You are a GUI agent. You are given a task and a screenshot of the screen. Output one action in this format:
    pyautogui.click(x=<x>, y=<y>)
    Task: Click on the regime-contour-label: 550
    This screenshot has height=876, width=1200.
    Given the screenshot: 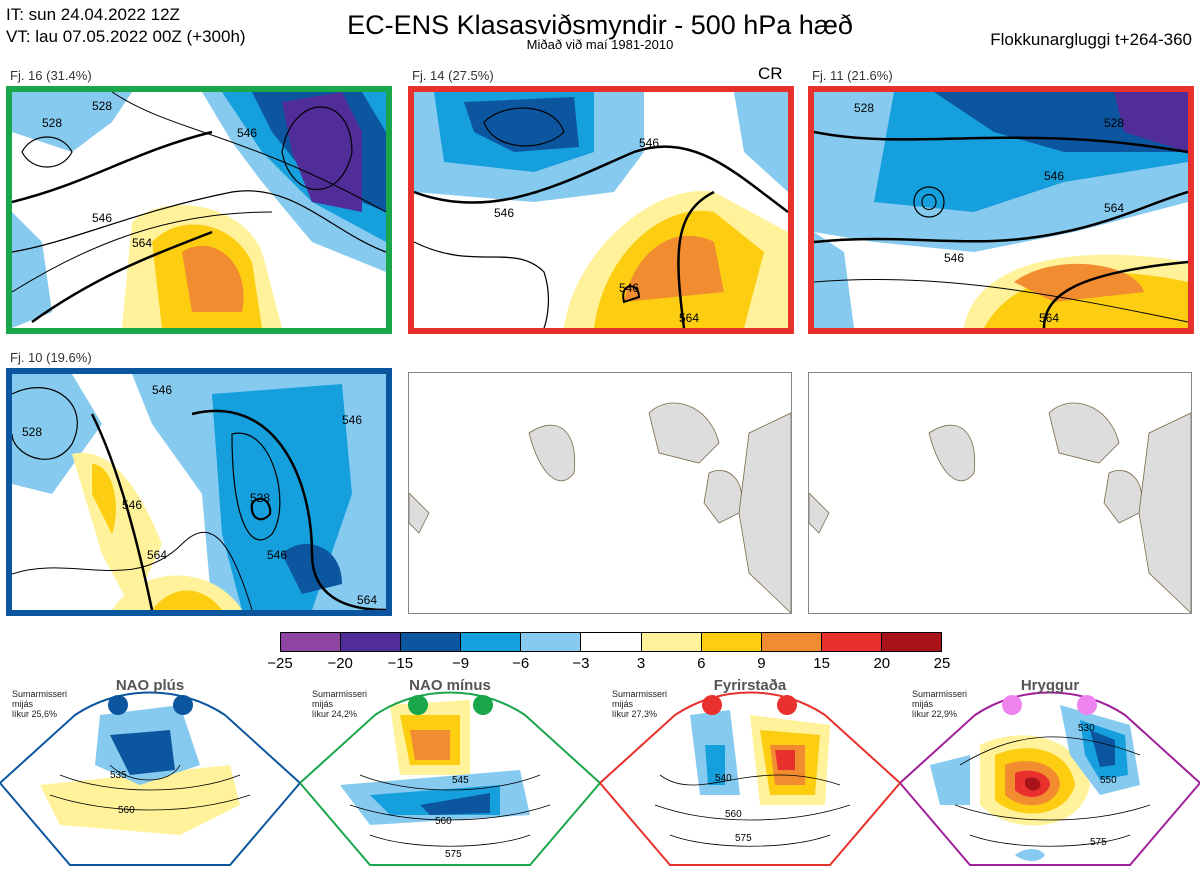 What is the action you would take?
    pyautogui.click(x=1108, y=780)
    